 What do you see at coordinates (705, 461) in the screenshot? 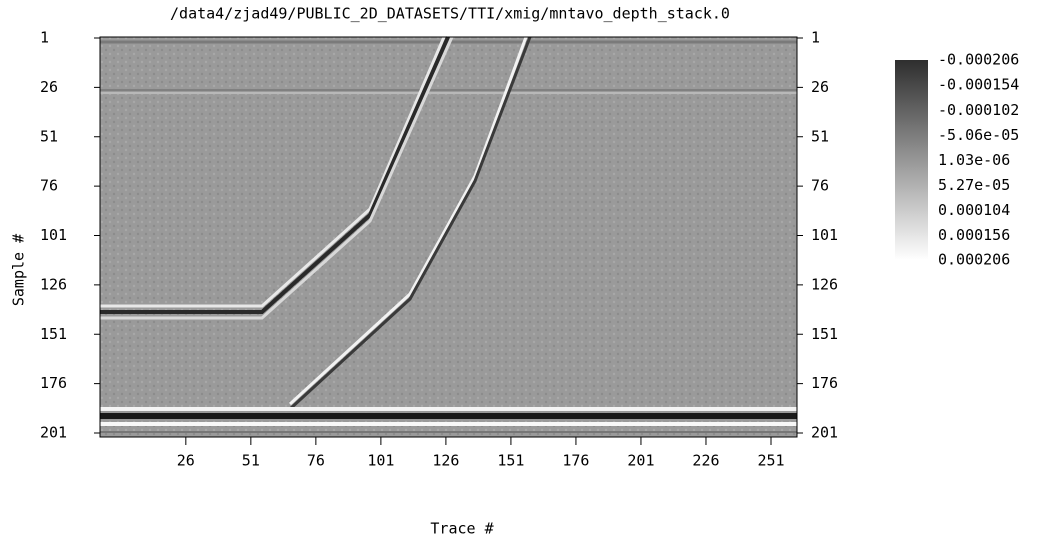
I see `x-tick-label: 226` at bounding box center [705, 461].